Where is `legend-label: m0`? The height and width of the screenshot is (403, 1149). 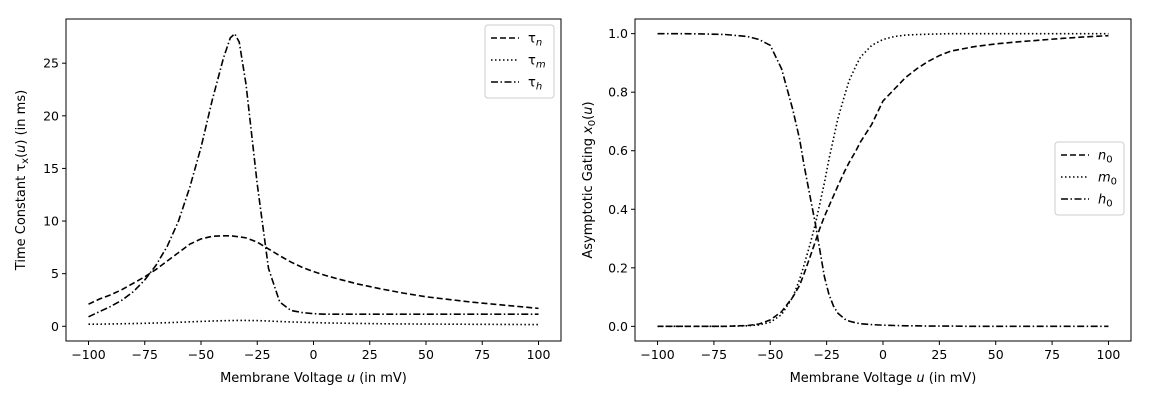 legend-label: m0 is located at coordinates (1107, 179).